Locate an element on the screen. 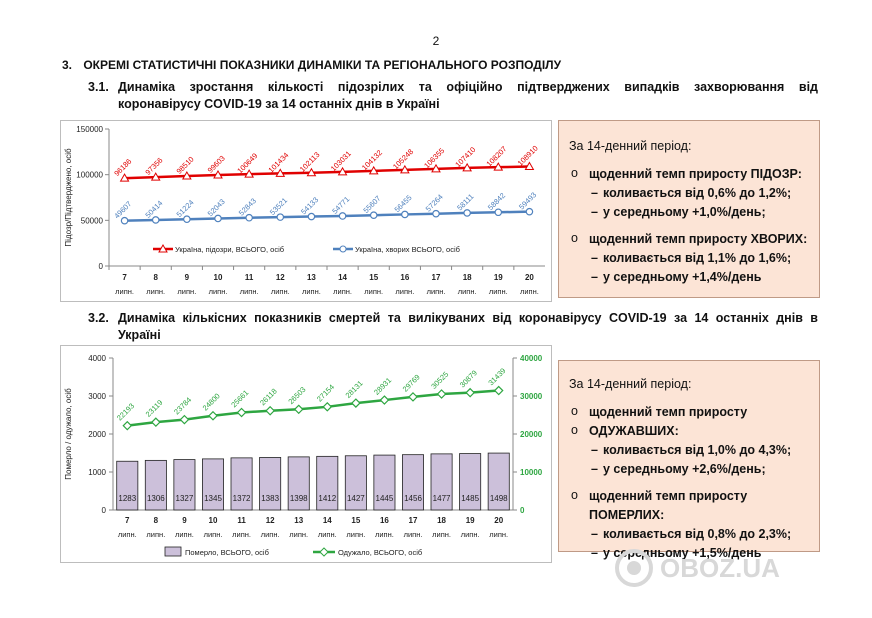 This screenshot has height=618, width=872. data-label: 26503 is located at coordinates (296, 395).